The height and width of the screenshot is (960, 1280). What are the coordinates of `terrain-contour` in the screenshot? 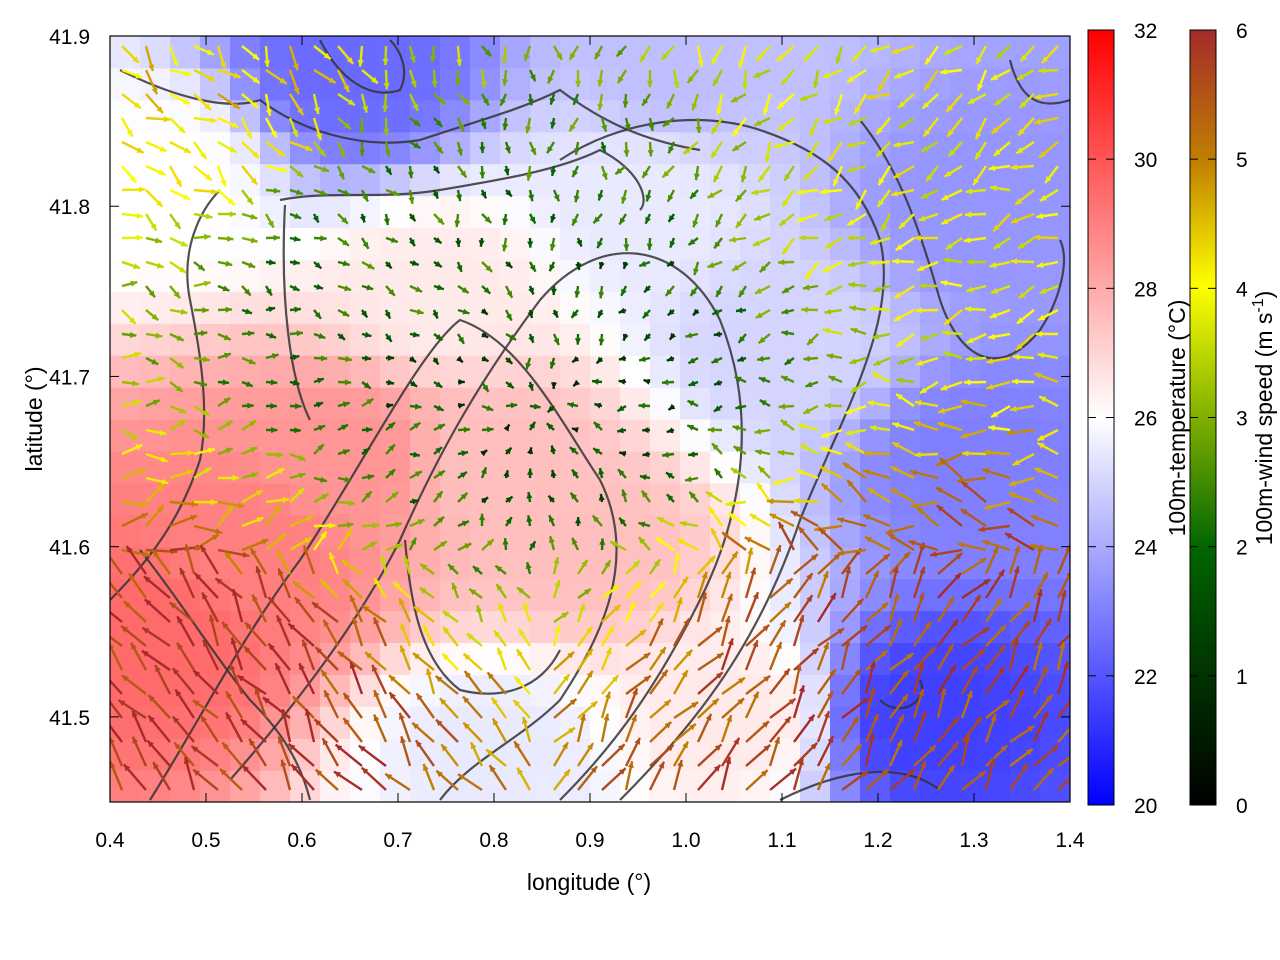 It's located at (962, 239).